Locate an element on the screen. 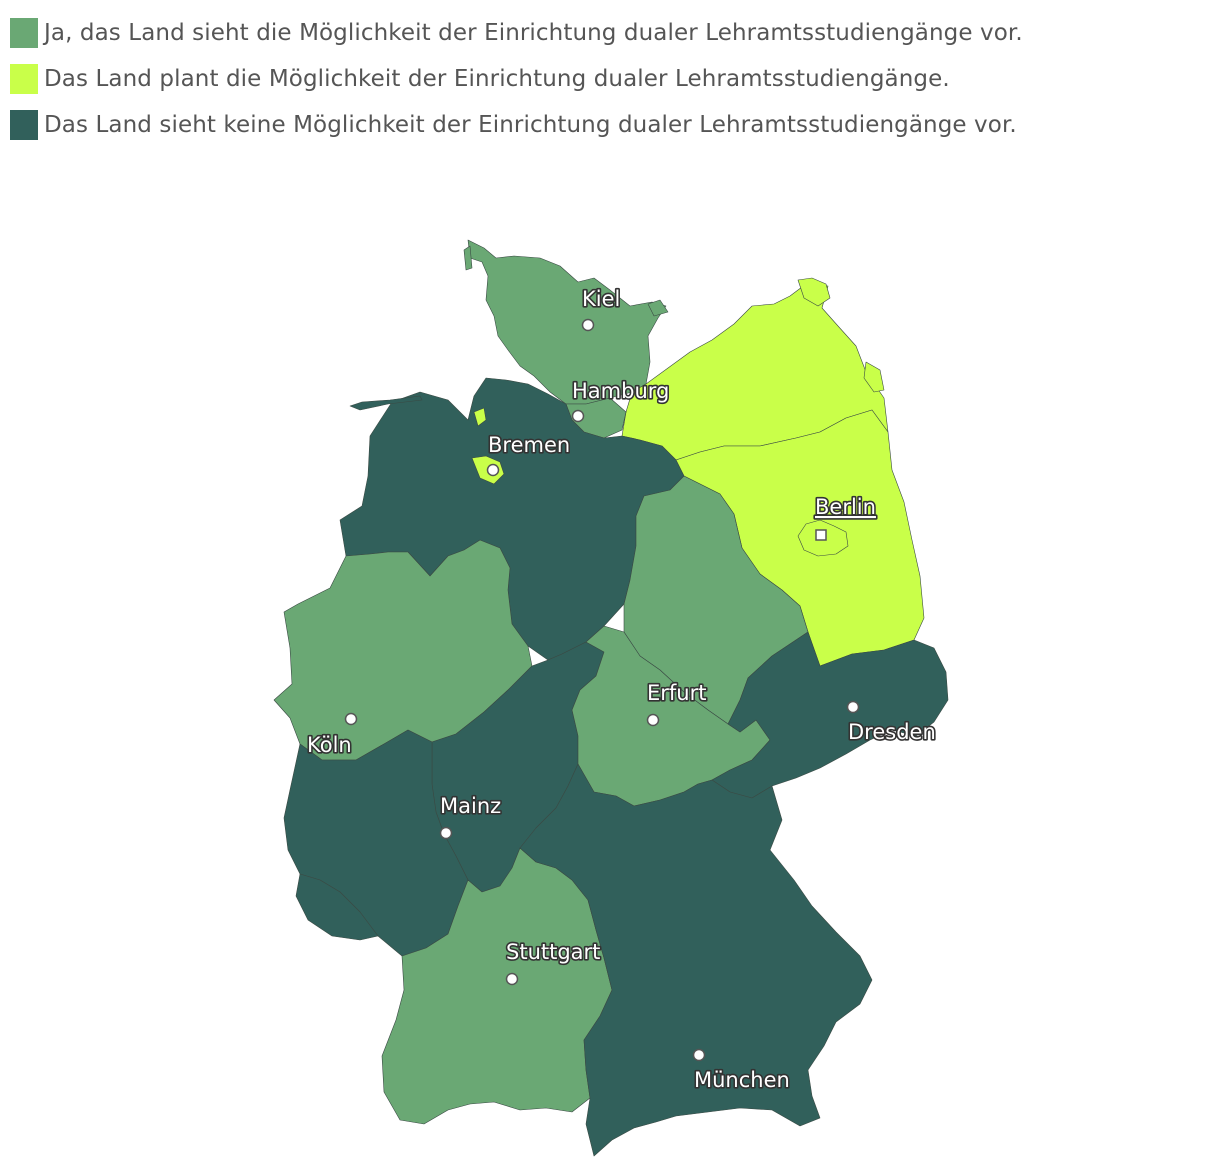 This screenshot has height=1168, width=1220. island-north-frisia is located at coordinates (468, 258).